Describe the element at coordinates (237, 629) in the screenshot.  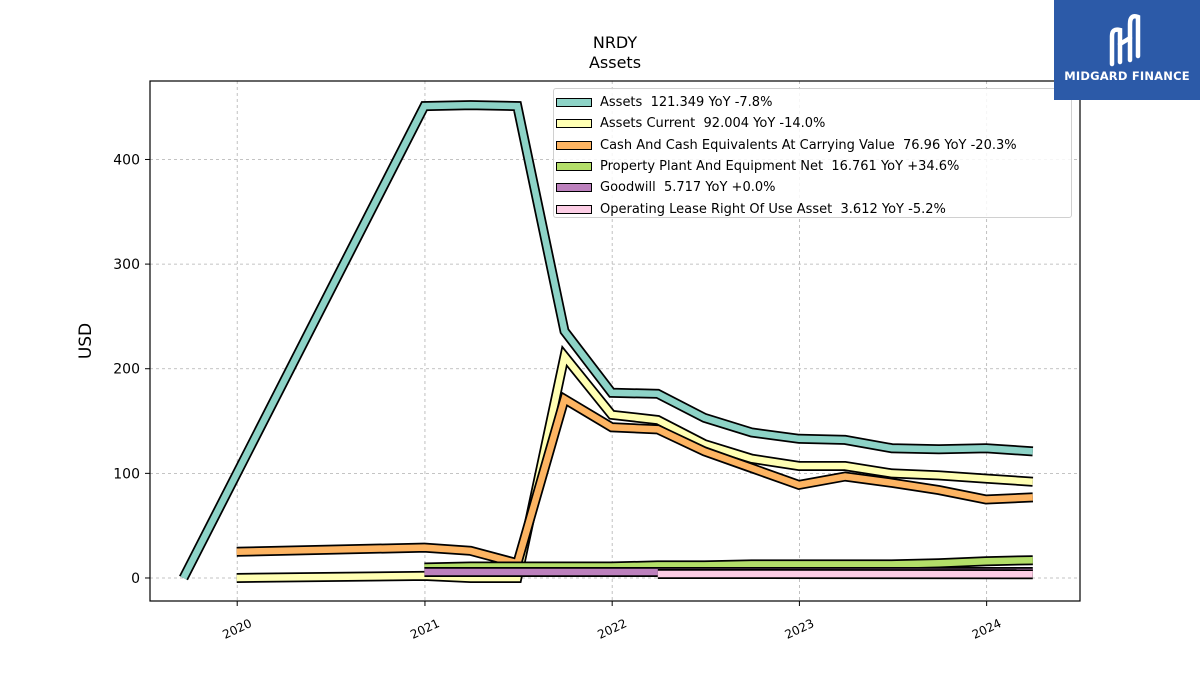
I see `x-tick-label: 2020` at that location.